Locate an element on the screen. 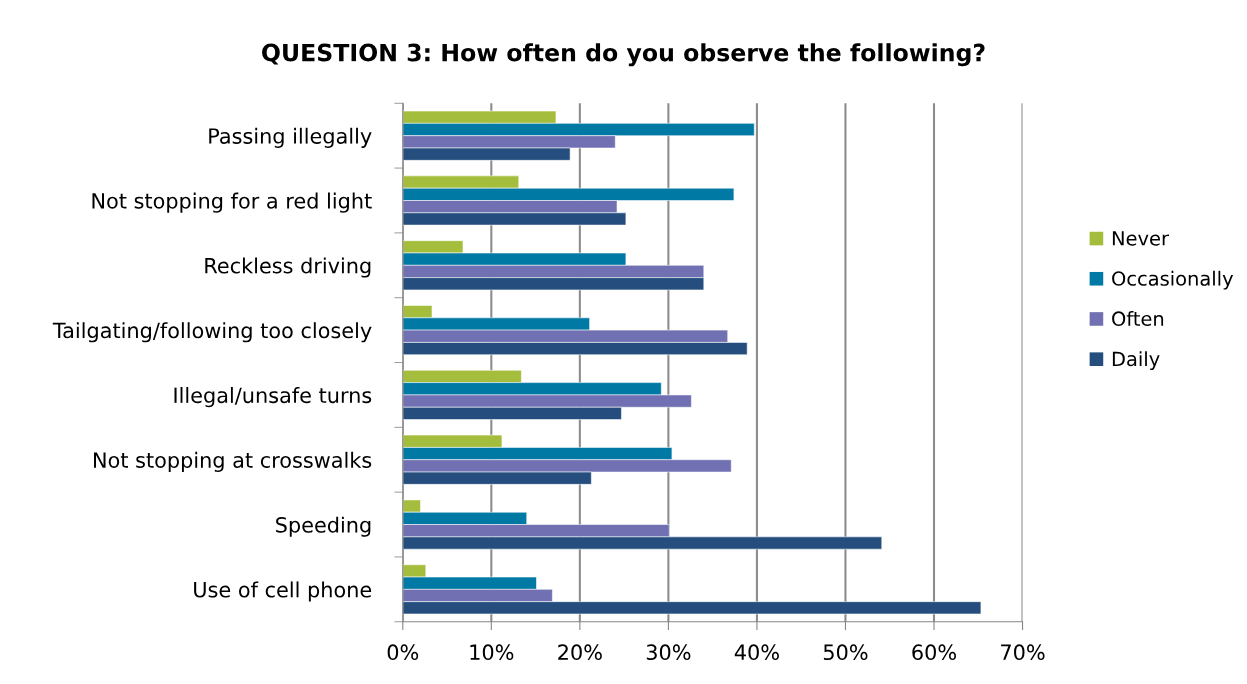  x-tick-label: 0% is located at coordinates (403, 652).